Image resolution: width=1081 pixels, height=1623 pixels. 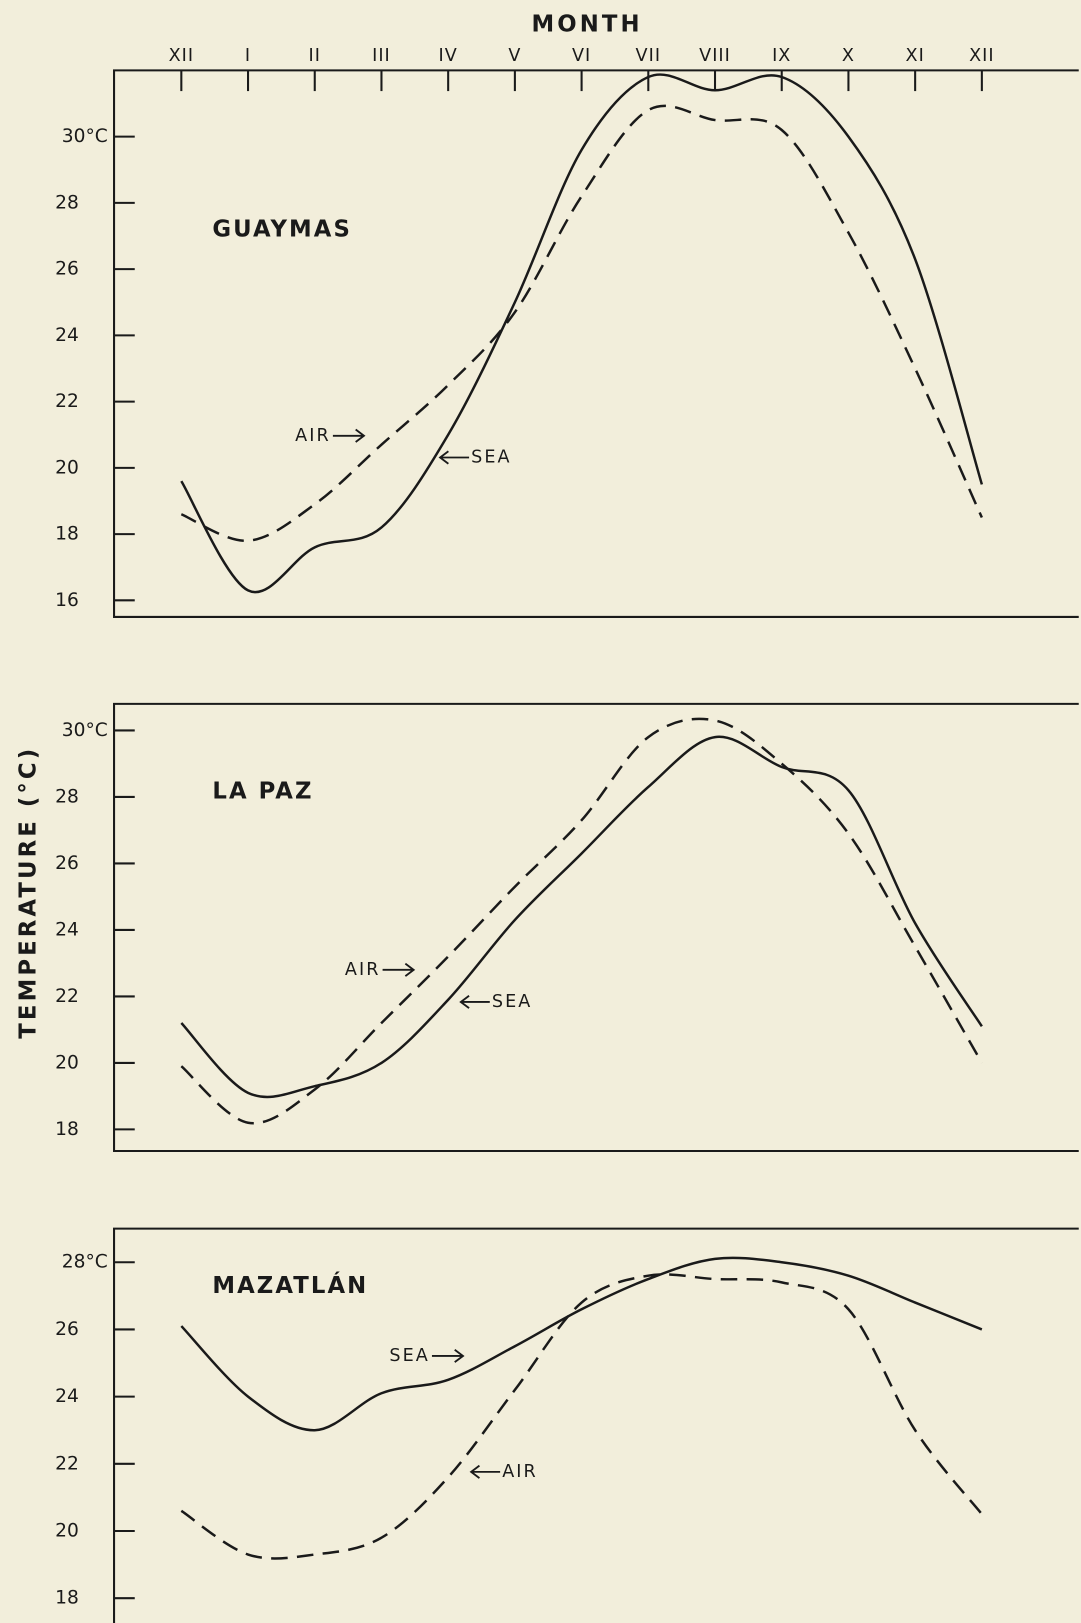 I want to click on chart-title: MAZATLÁN, so click(x=290, y=1285).